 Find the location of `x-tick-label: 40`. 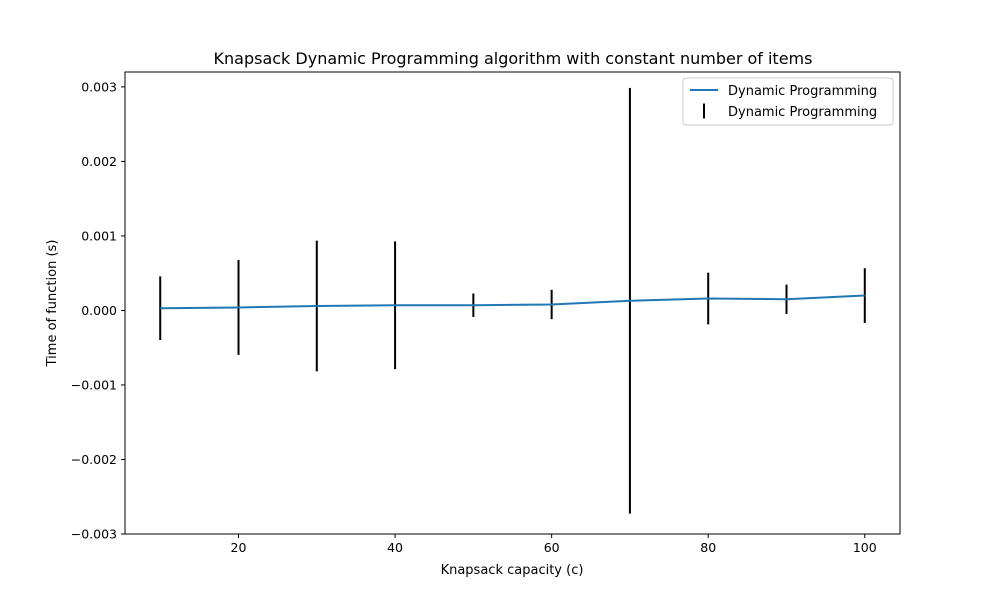

x-tick-label: 40 is located at coordinates (395, 547).